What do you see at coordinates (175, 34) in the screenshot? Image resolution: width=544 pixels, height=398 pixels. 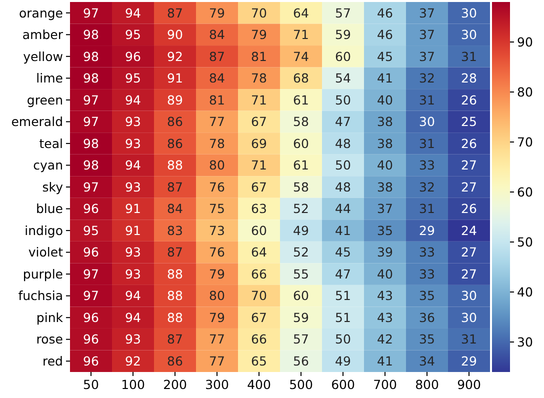 I see `data-label: 90` at bounding box center [175, 34].